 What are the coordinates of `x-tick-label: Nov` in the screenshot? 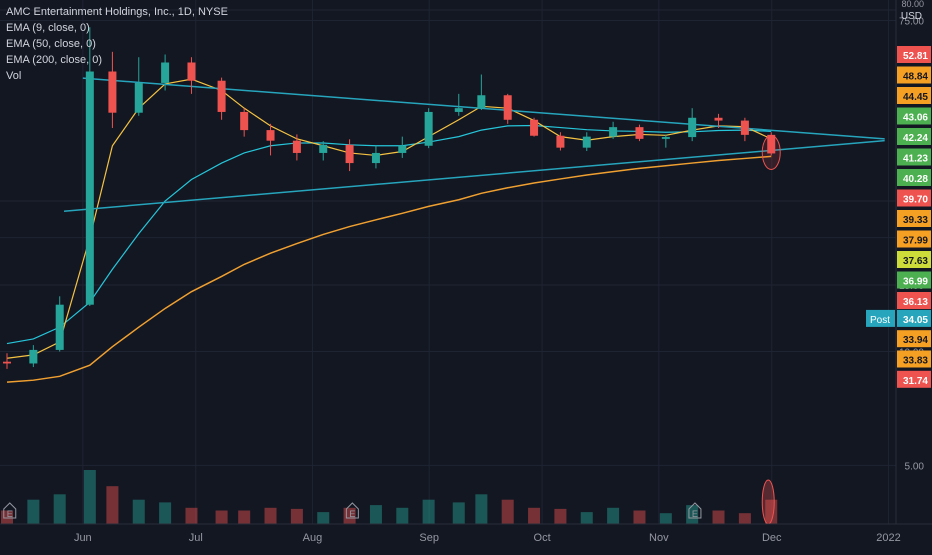 It's located at (659, 538).